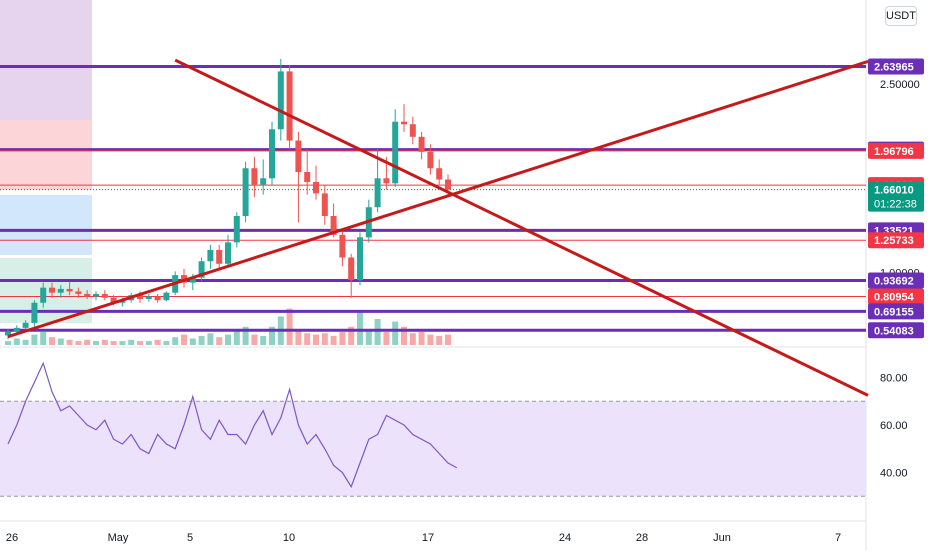 This screenshot has height=555, width=932. What do you see at coordinates (565, 538) in the screenshot?
I see `x-tick-label: 24` at bounding box center [565, 538].